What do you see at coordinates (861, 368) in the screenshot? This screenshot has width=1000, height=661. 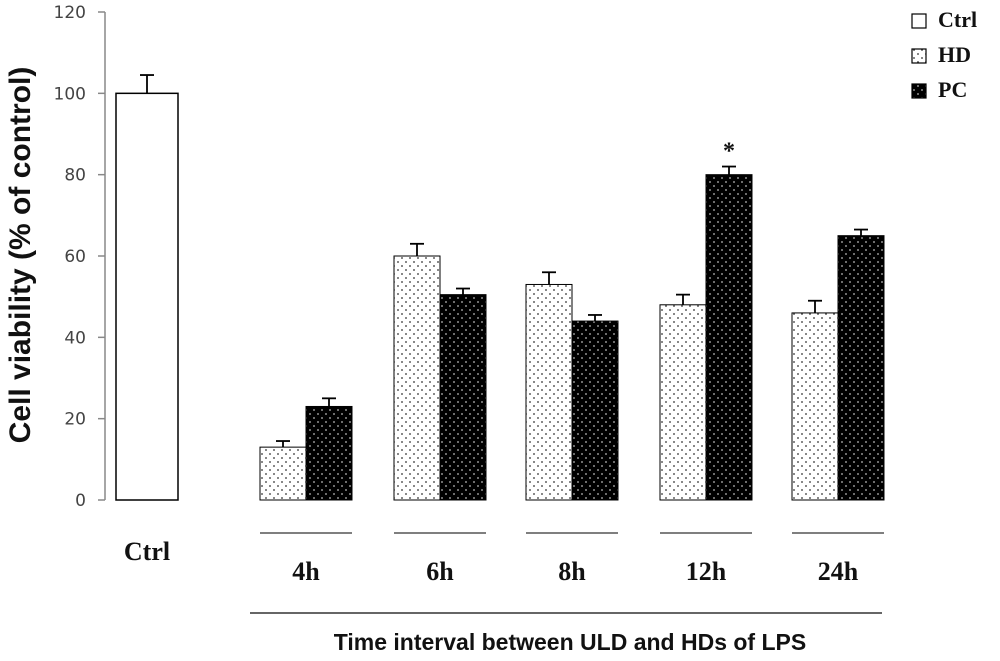 I see `bar-pc-24h` at bounding box center [861, 368].